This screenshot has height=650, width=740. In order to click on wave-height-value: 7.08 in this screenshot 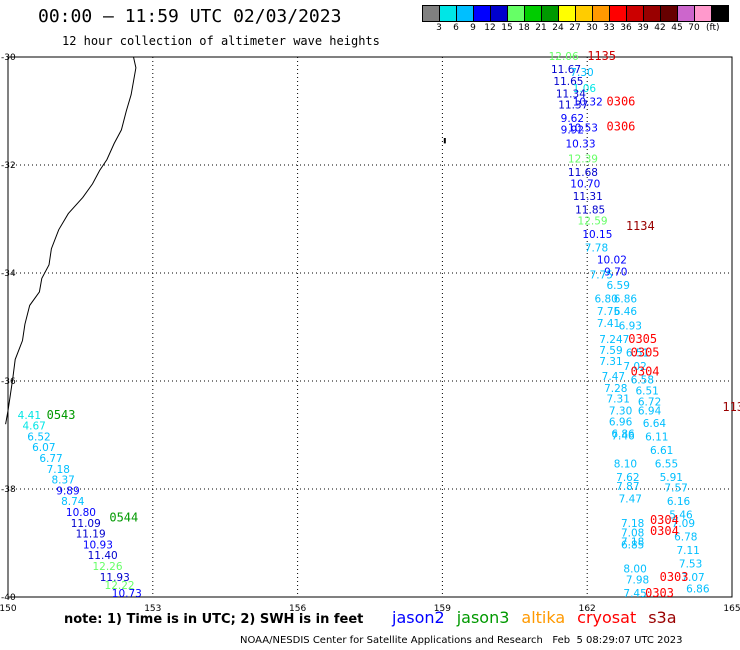, I will do `click(632, 534)`.